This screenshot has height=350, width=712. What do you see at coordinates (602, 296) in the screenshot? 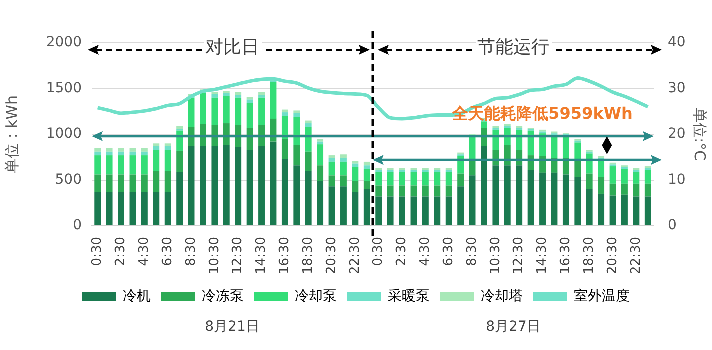
I see `legend-label: 室外温度` at bounding box center [602, 296].